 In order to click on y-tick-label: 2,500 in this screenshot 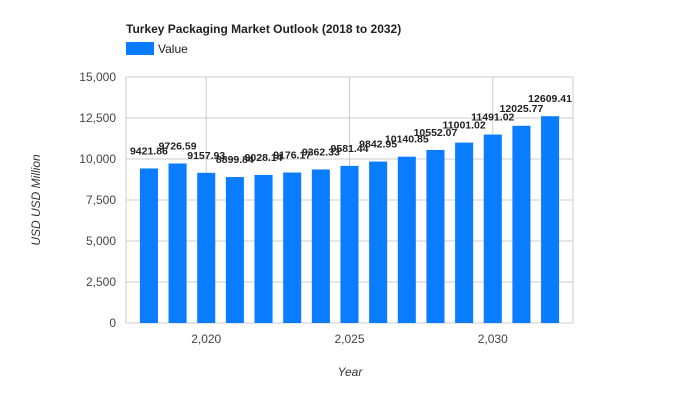, I will do `click(101, 282)`.